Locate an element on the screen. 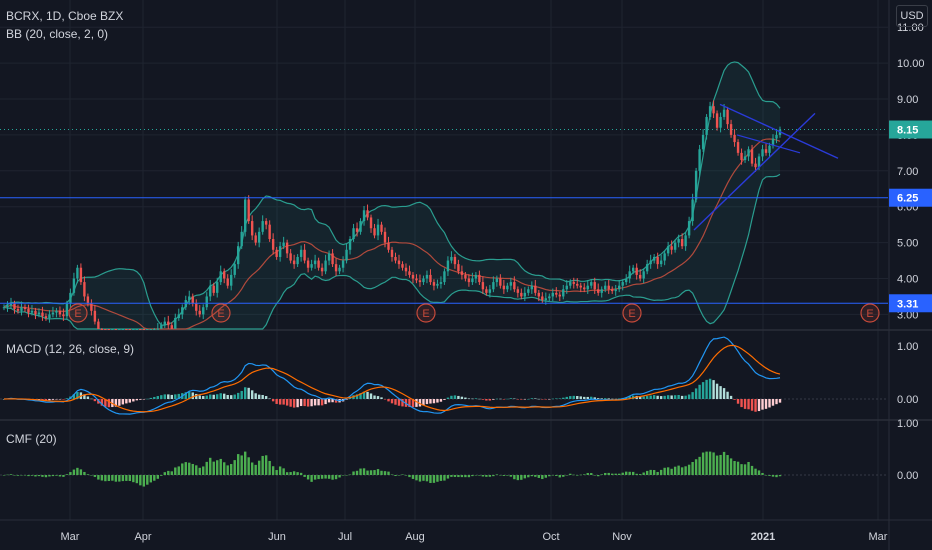 This screenshot has width=932, height=550. trendline-short is located at coordinates (768, 144).